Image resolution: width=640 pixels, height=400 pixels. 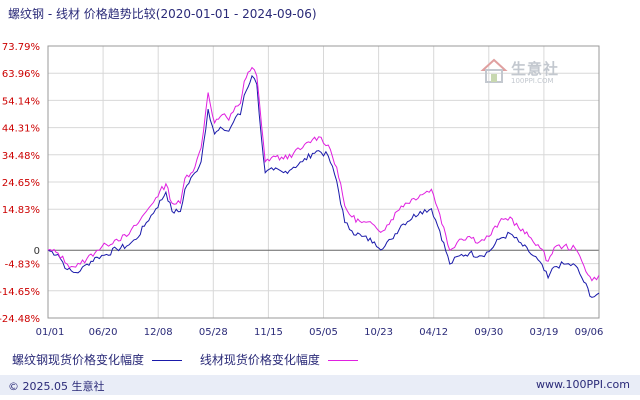 What do you see at coordinates (378, 332) in the screenshot?
I see `x-tick-label: 10/23` at bounding box center [378, 332].